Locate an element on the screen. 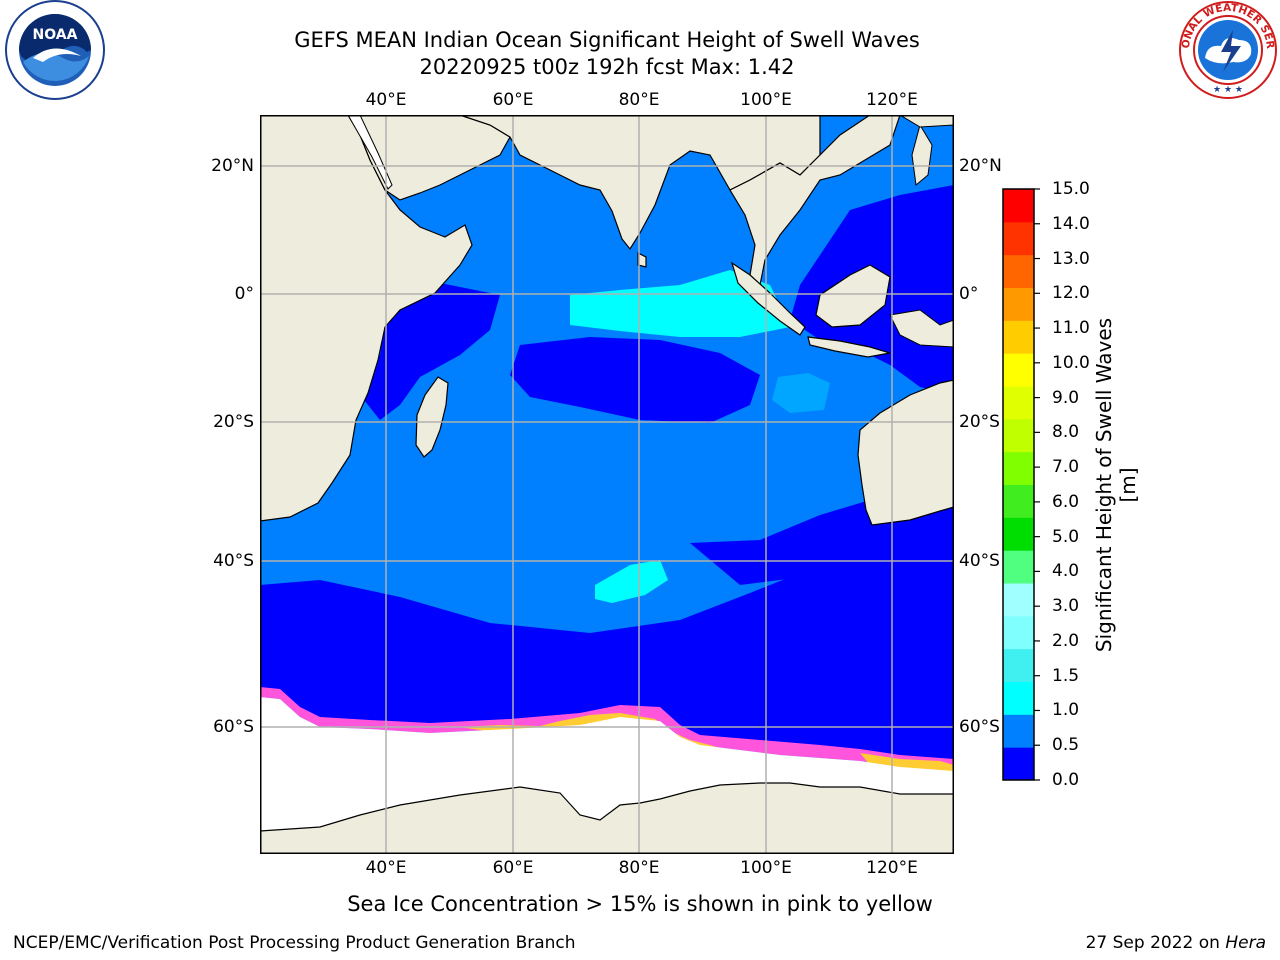  date-text: 27 Sep 2022 on Hera is located at coordinates (1176, 943).